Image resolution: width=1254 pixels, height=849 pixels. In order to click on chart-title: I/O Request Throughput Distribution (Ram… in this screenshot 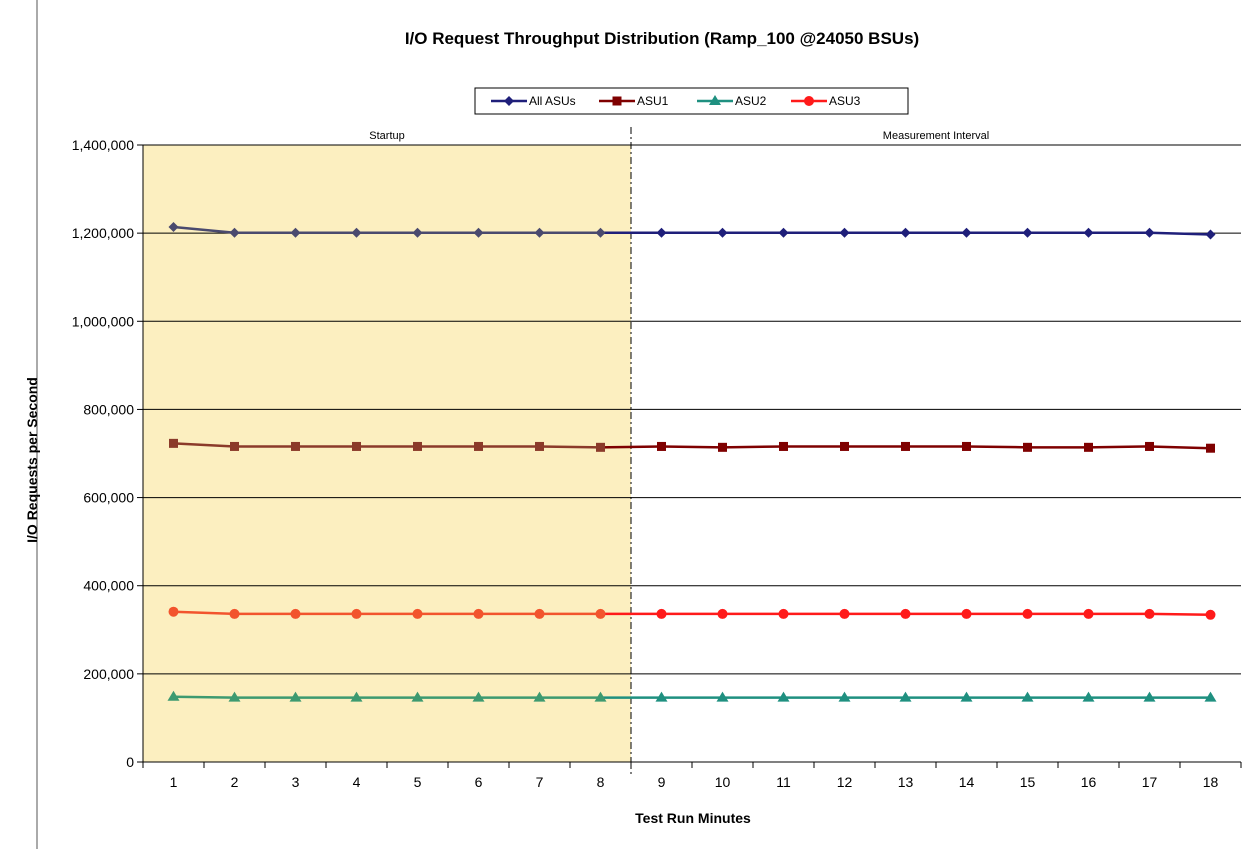, I will do `click(662, 38)`.